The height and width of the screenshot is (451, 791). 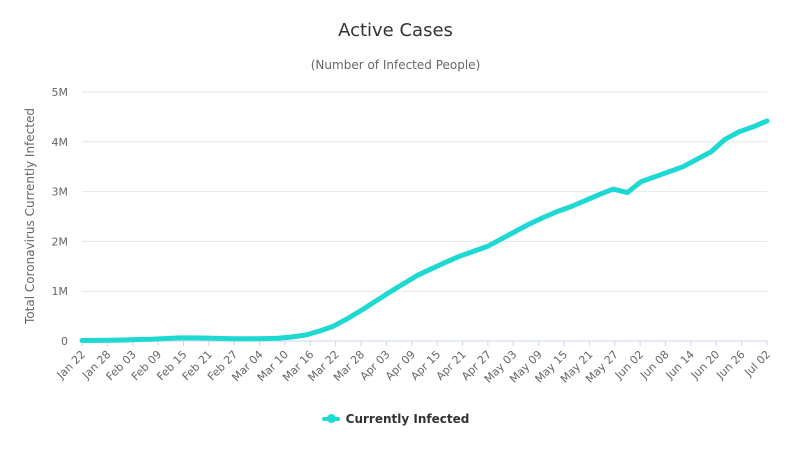 I want to click on x-tick-label: Jun 02, so click(x=629, y=365).